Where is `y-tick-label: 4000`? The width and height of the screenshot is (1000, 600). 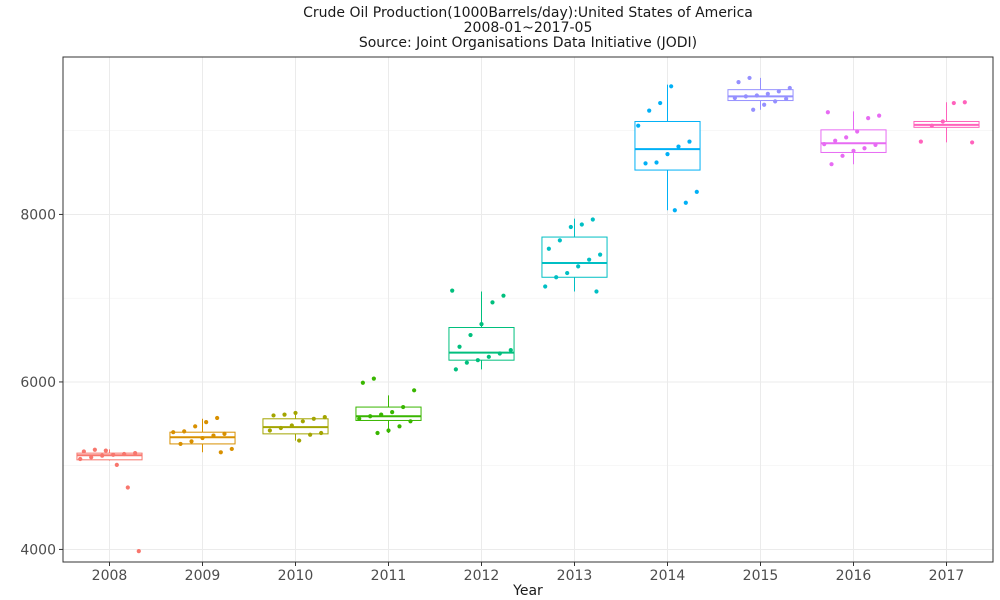 y-tick-label: 4000 is located at coordinates (38, 550).